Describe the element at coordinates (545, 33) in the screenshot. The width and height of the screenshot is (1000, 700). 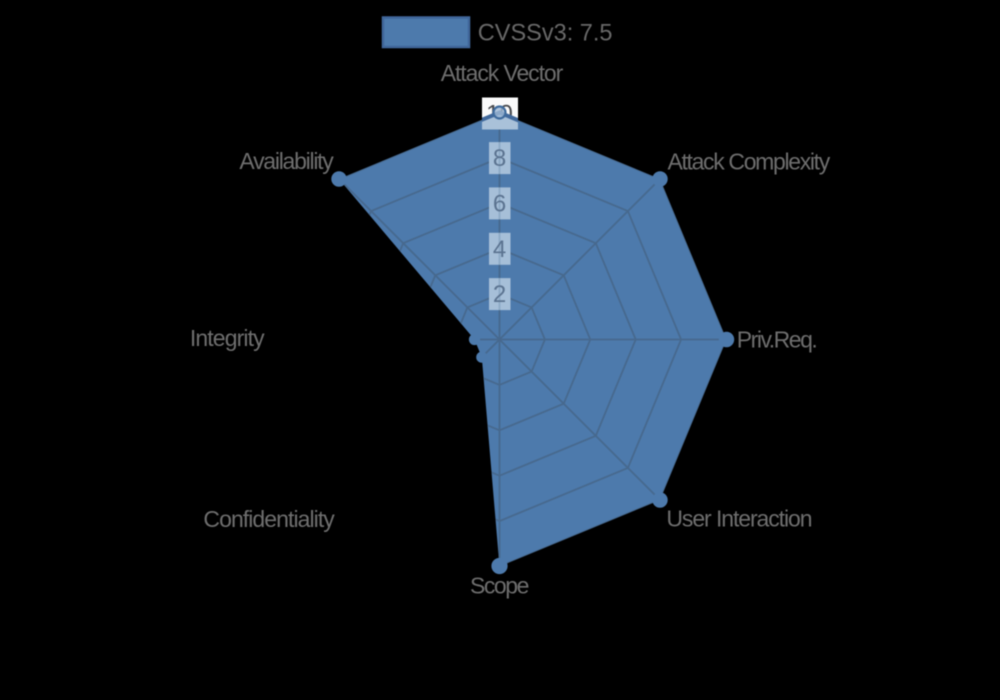
I see `svg-text: CVSSv3: 7.5` at that location.